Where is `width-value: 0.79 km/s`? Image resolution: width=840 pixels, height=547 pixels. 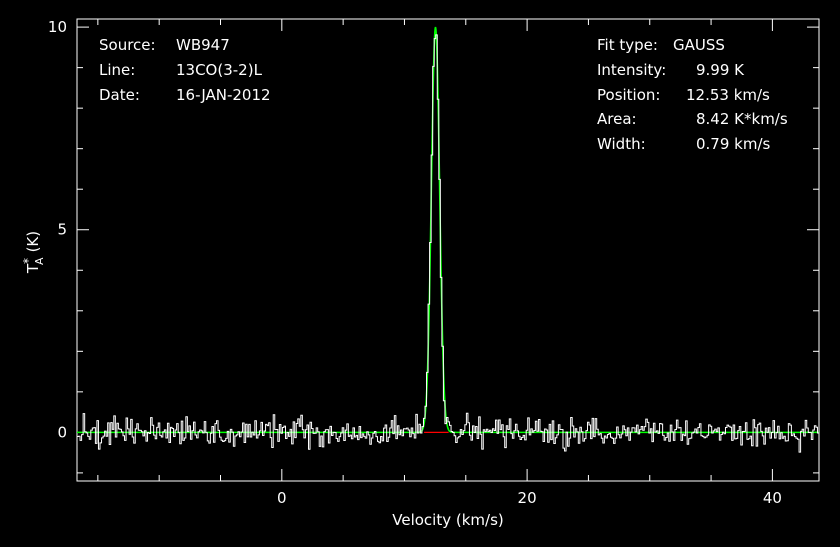
width-value: 0.79 km/s is located at coordinates (733, 144).